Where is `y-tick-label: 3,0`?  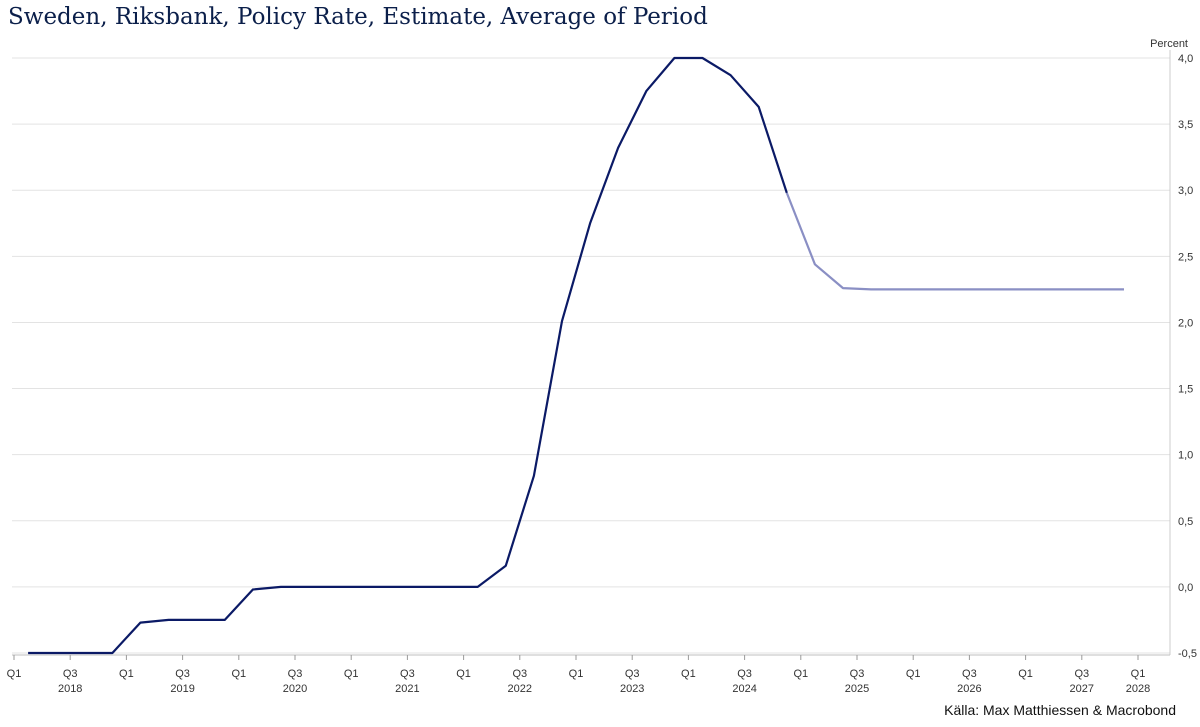 y-tick-label: 3,0 is located at coordinates (1185, 191).